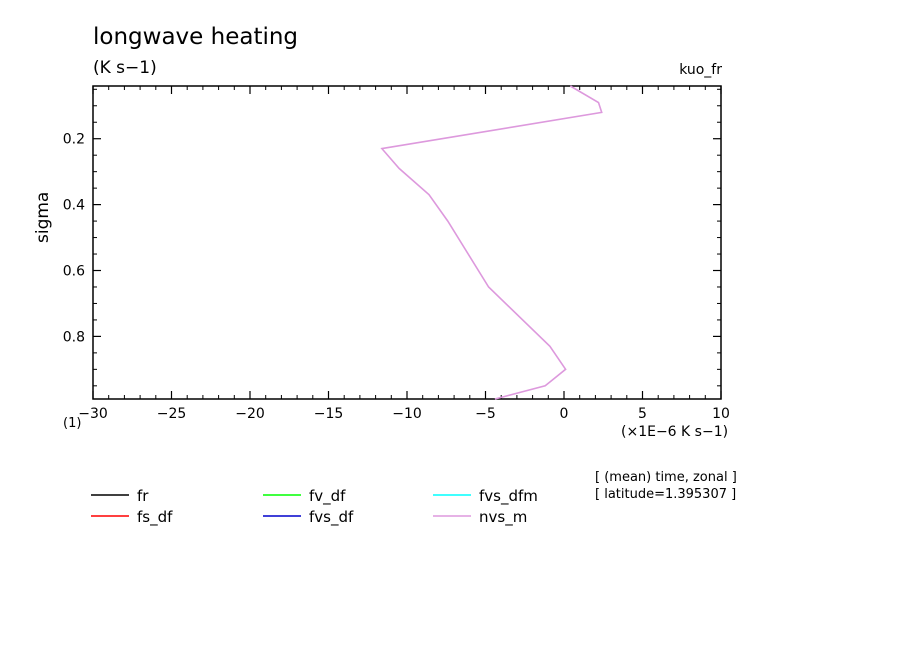 This screenshot has height=654, width=904. What do you see at coordinates (329, 414) in the screenshot?
I see `x-tick-label: −15` at bounding box center [329, 414].